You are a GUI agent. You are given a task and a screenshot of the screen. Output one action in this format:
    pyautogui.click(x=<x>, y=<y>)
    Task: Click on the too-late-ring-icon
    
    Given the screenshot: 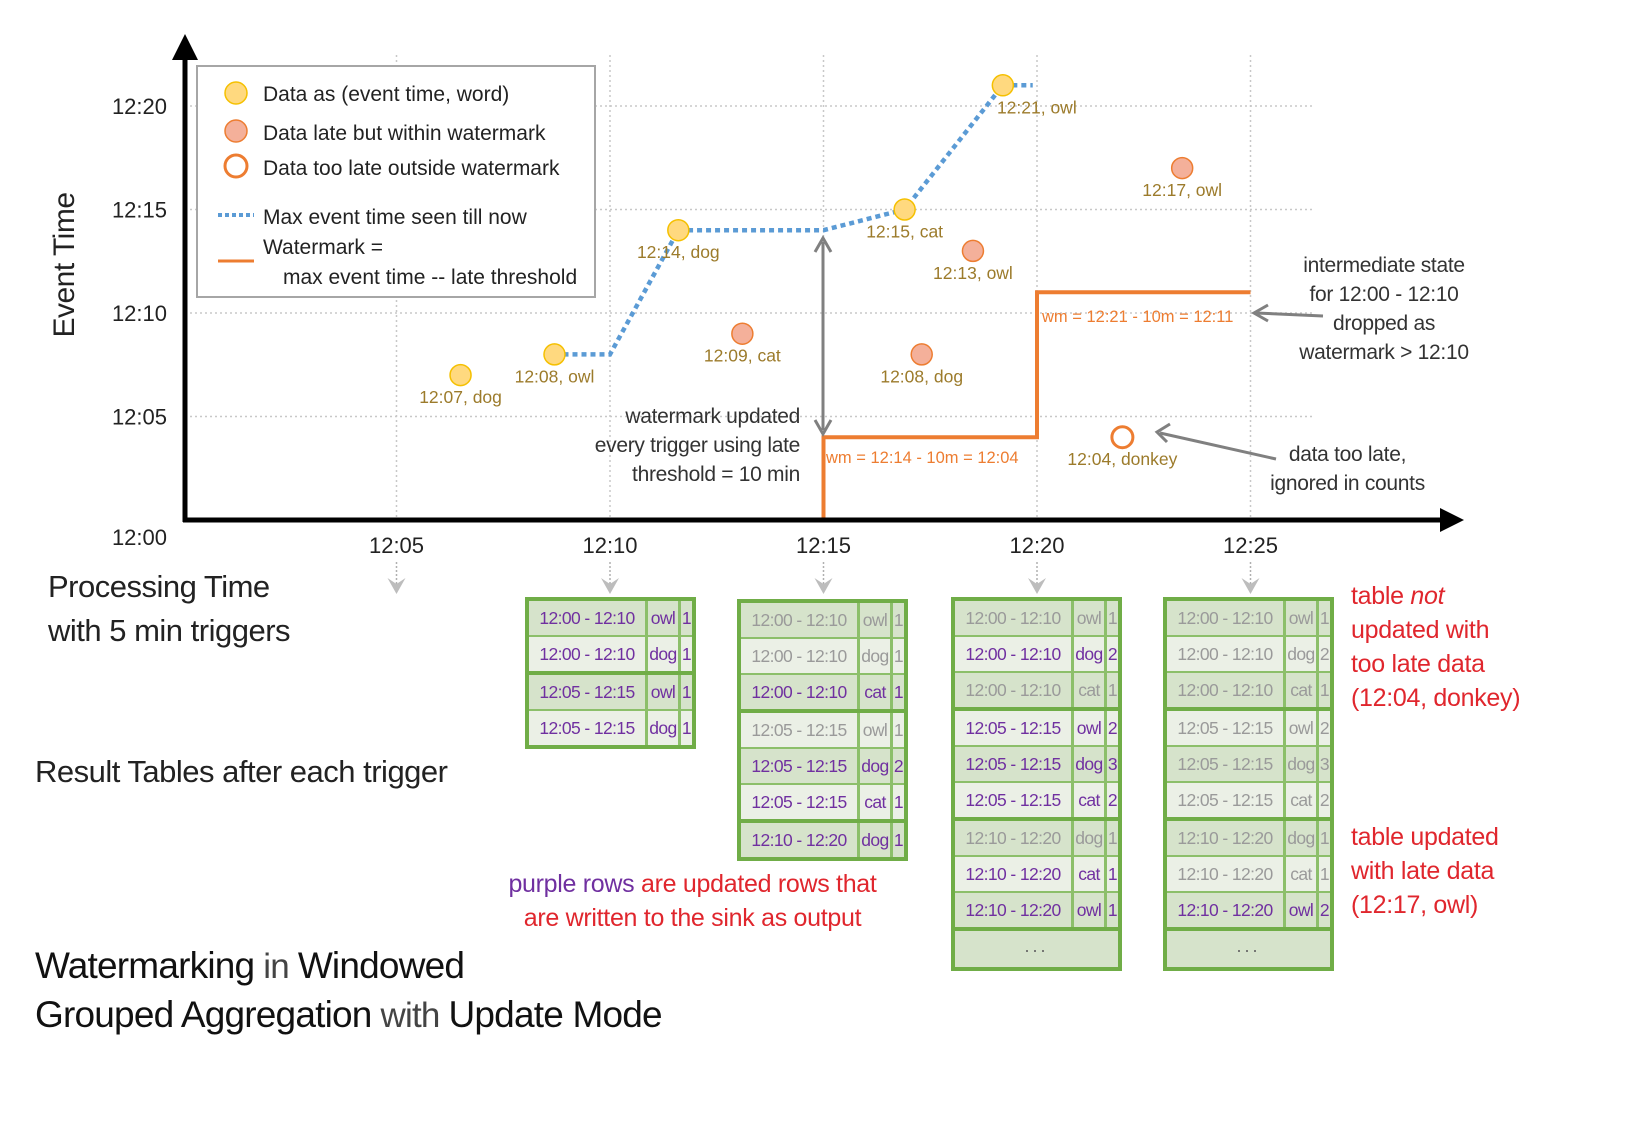 What is the action you would take?
    pyautogui.click(x=236, y=166)
    